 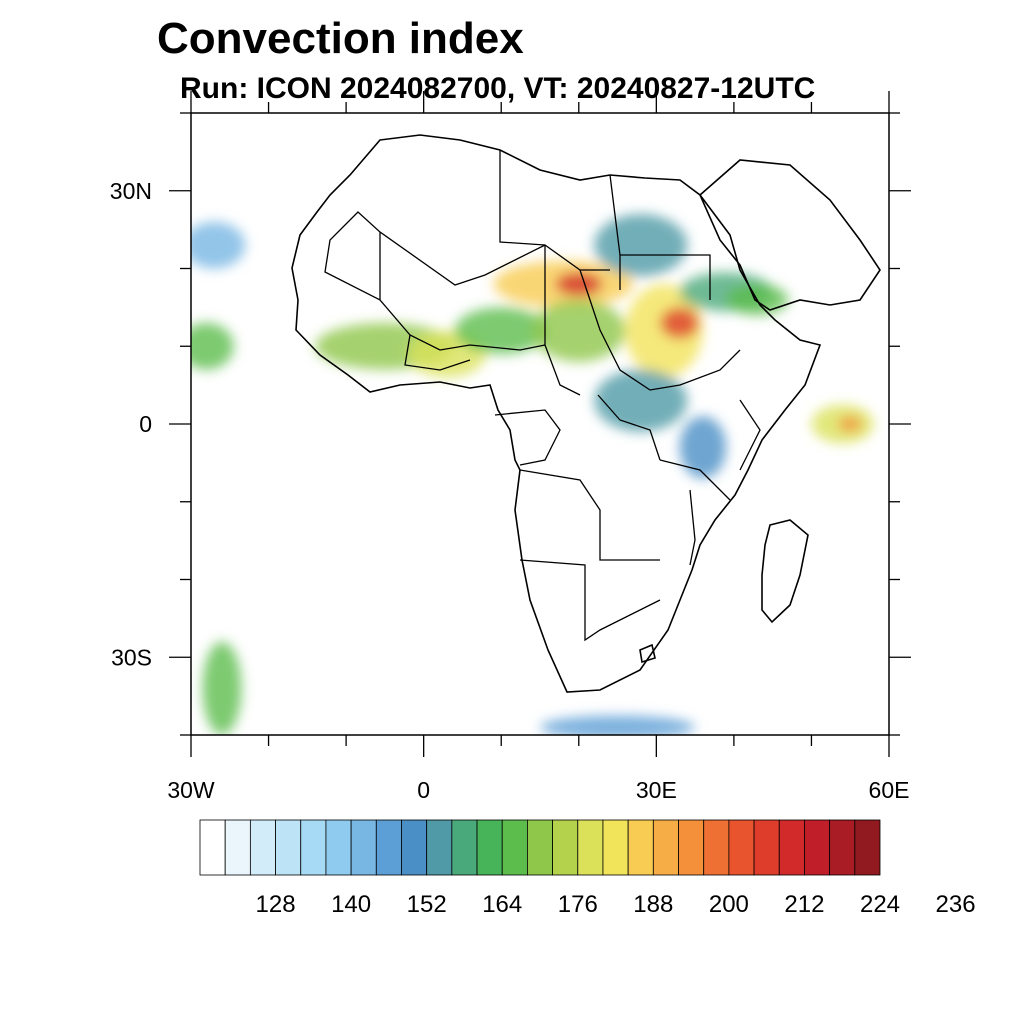 What do you see at coordinates (351, 904) in the screenshot?
I see `colorbar-label: 140` at bounding box center [351, 904].